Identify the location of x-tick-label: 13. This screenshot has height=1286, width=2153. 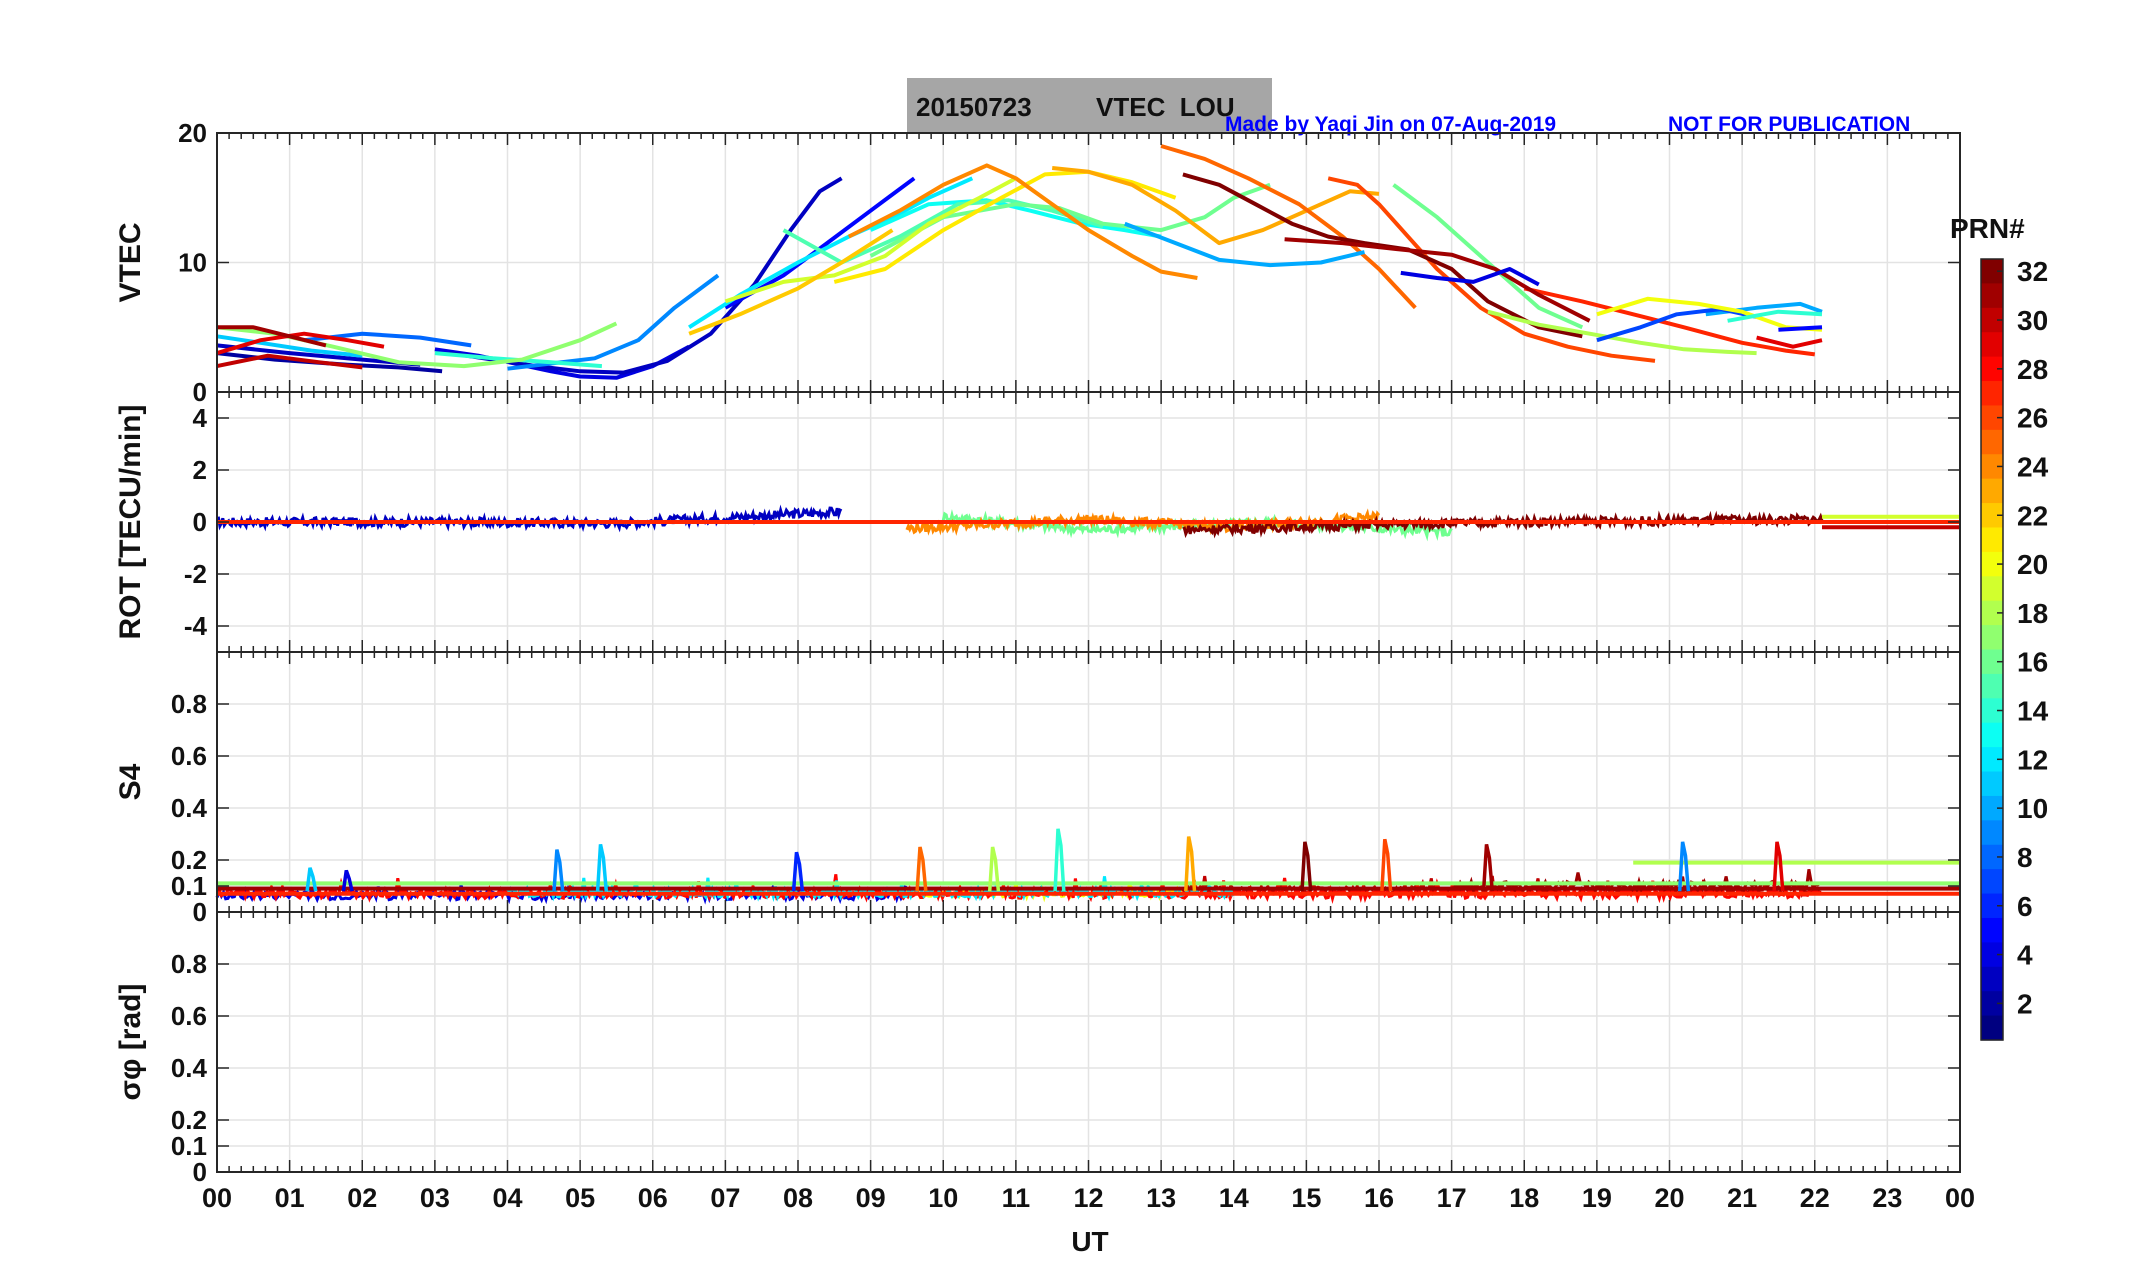
(1161, 1198).